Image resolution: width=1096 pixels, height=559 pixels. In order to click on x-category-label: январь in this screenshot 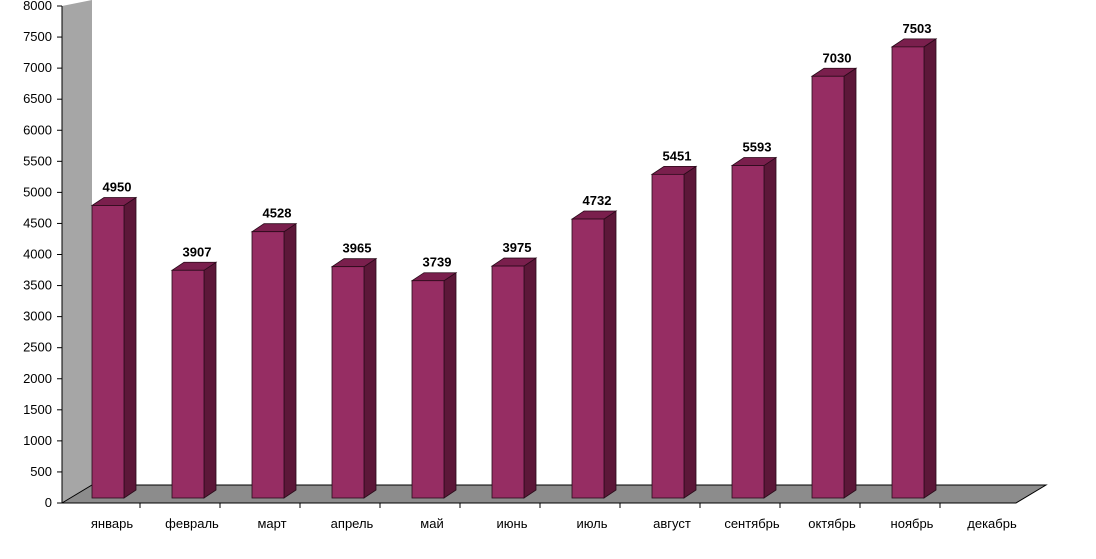, I will do `click(112, 523)`.